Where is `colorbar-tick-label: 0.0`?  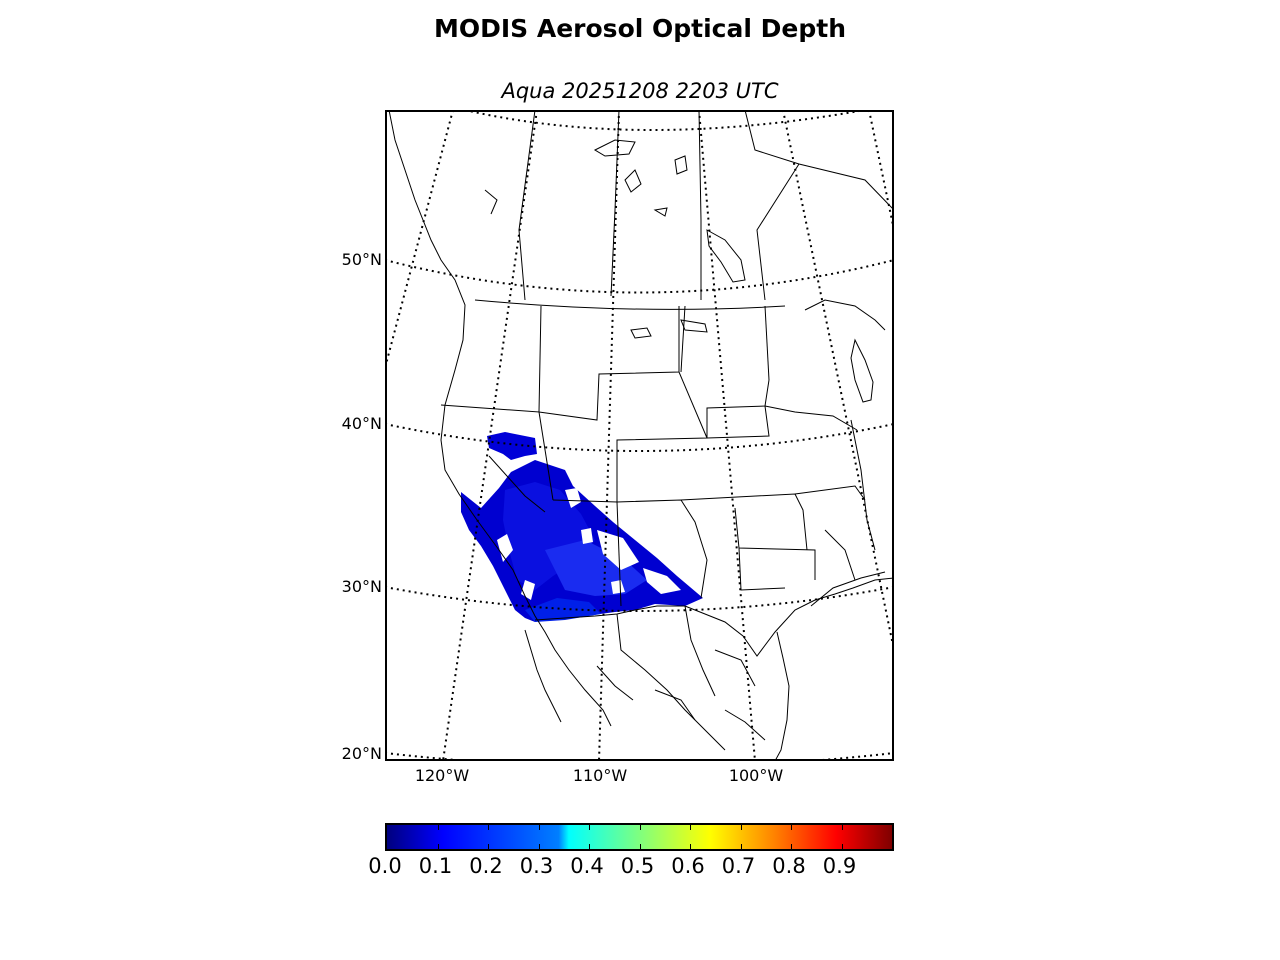 colorbar-tick-label: 0.0 is located at coordinates (385, 866).